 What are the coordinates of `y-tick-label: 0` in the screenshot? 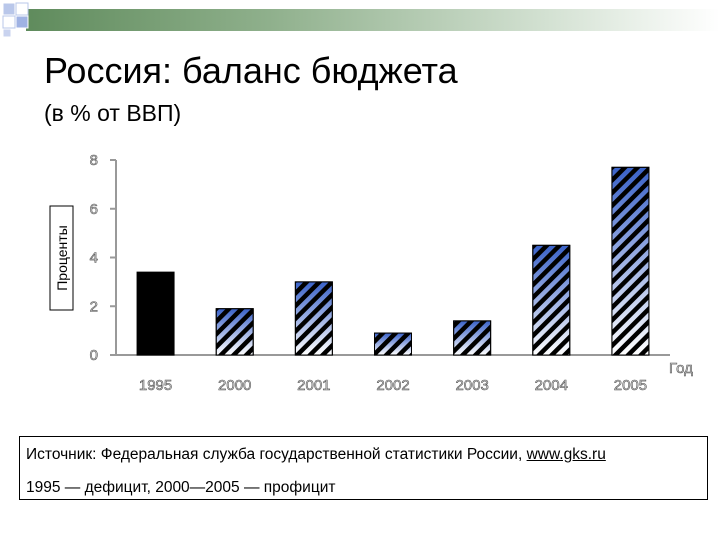 It's located at (94, 355).